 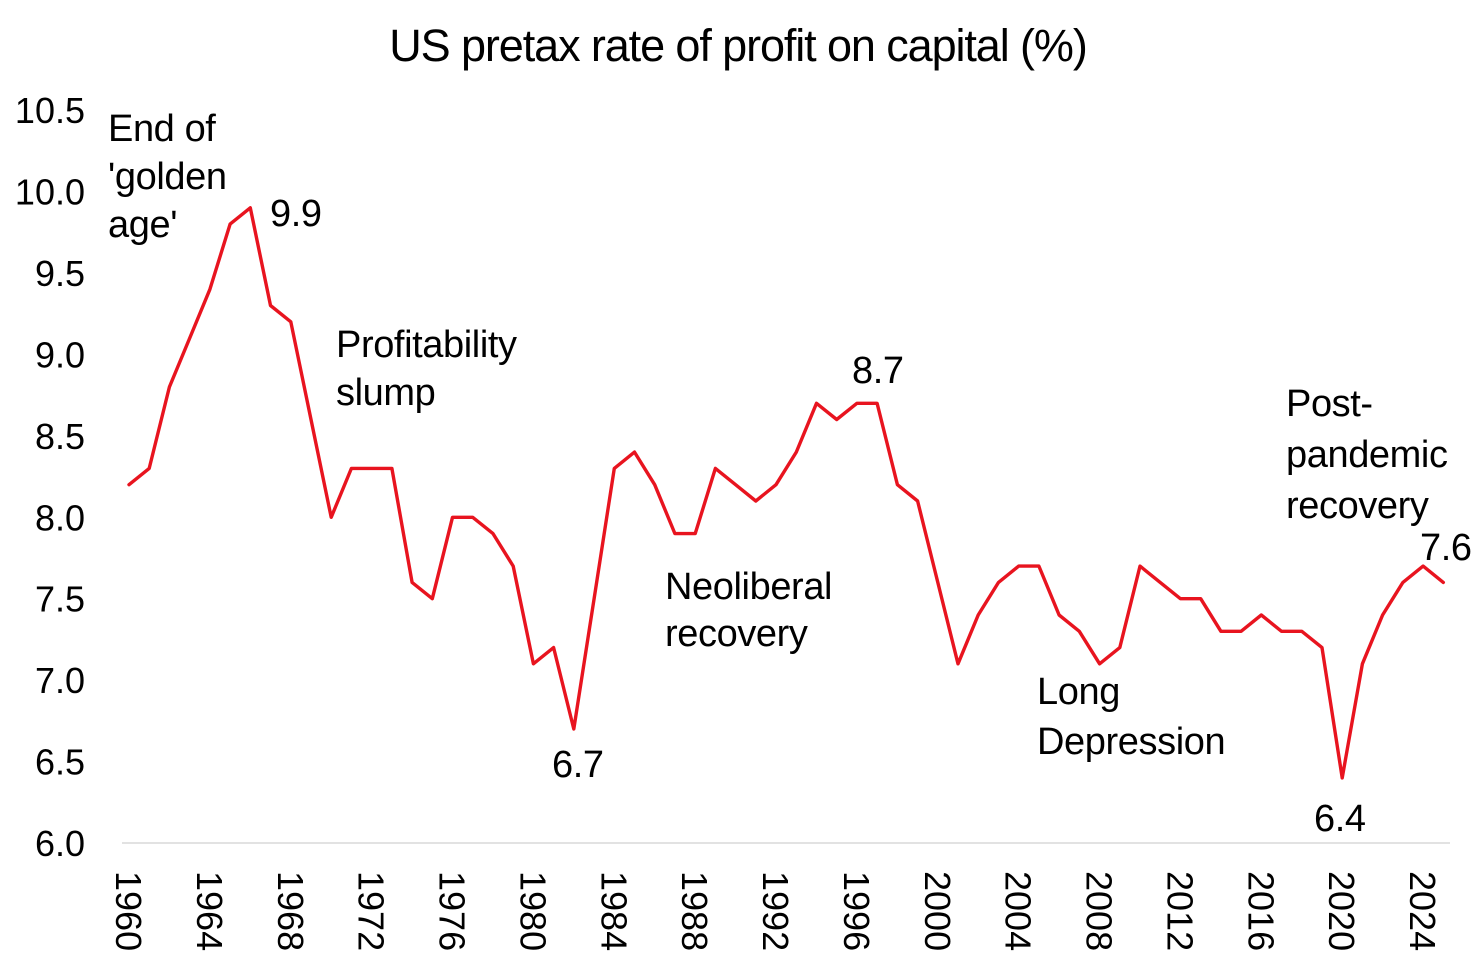 I want to click on y-tick-label: 9.5, so click(x=60, y=273).